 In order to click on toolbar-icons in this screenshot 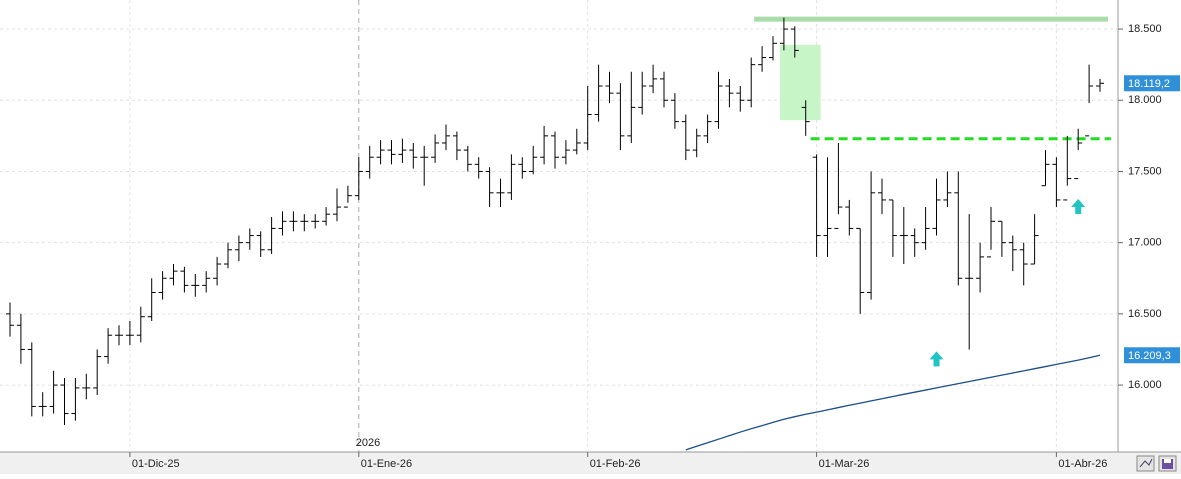, I will do `click(1156, 463)`.